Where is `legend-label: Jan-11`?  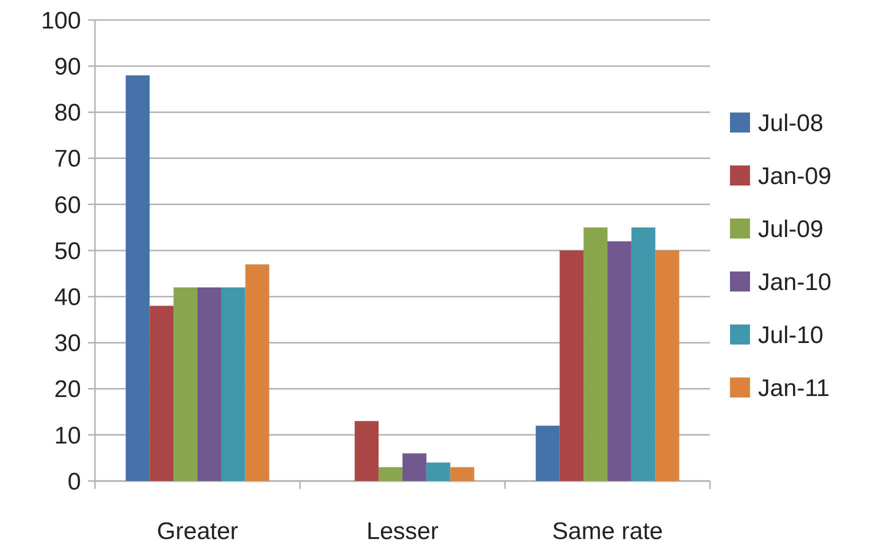
legend-label: Jan-11 is located at coordinates (794, 388).